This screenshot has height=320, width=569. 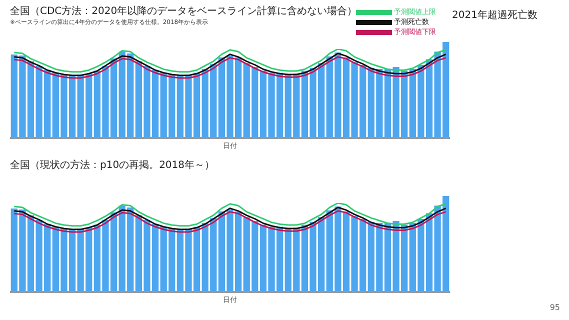 What do you see at coordinates (184, 11) in the screenshot?
I see `chart-title: 全国（CDC方法：2020年以降のデータをベースライン計算に含めない場合）` at bounding box center [184, 11].